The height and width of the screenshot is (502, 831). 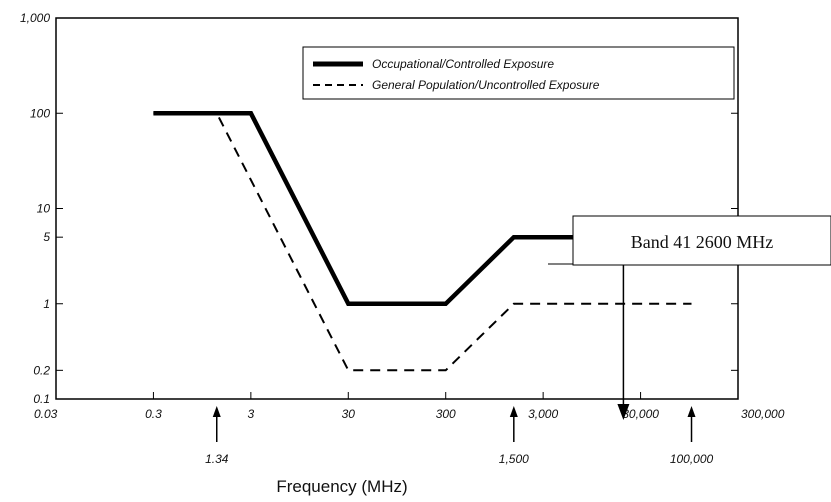 What do you see at coordinates (486, 85) in the screenshot?
I see `legend-label-general-population: General Population/Uncontrolled Exposure` at bounding box center [486, 85].